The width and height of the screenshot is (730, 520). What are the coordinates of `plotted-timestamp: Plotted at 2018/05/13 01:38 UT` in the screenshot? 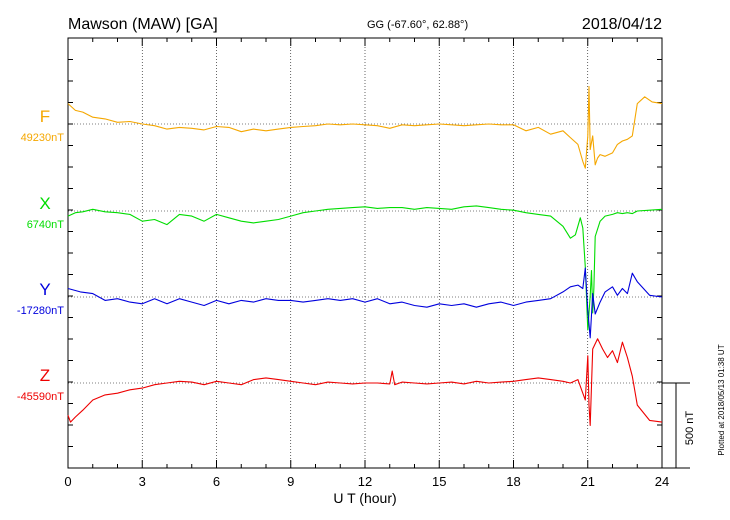 It's located at (721, 399).